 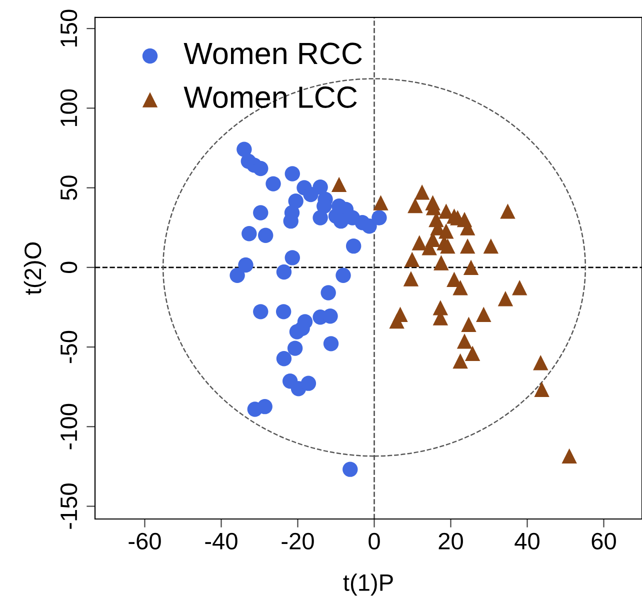 I want to click on x-tick-label: 60, so click(x=604, y=541).